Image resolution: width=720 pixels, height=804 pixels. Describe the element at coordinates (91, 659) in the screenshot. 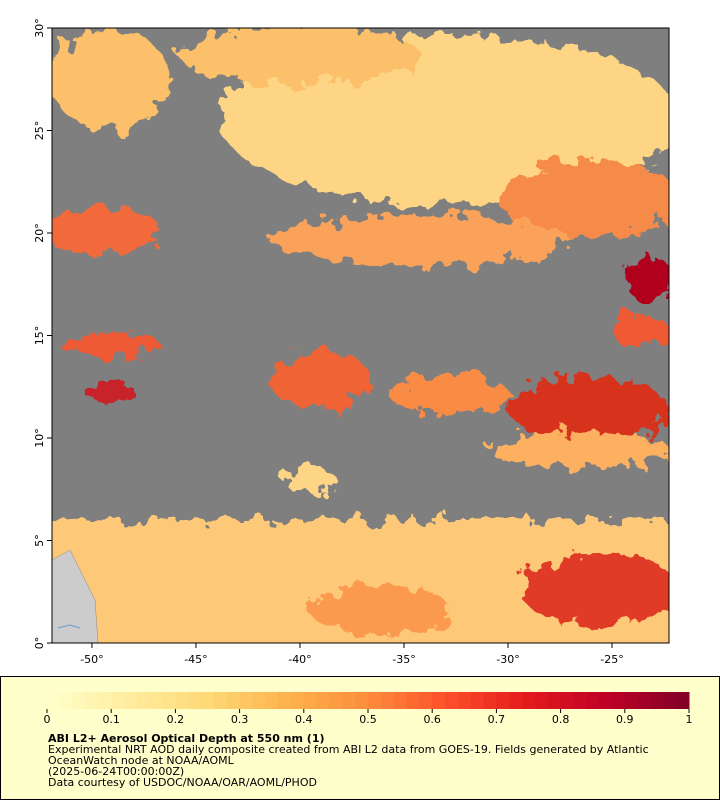

I see `x-tick-label: -50°` at that location.